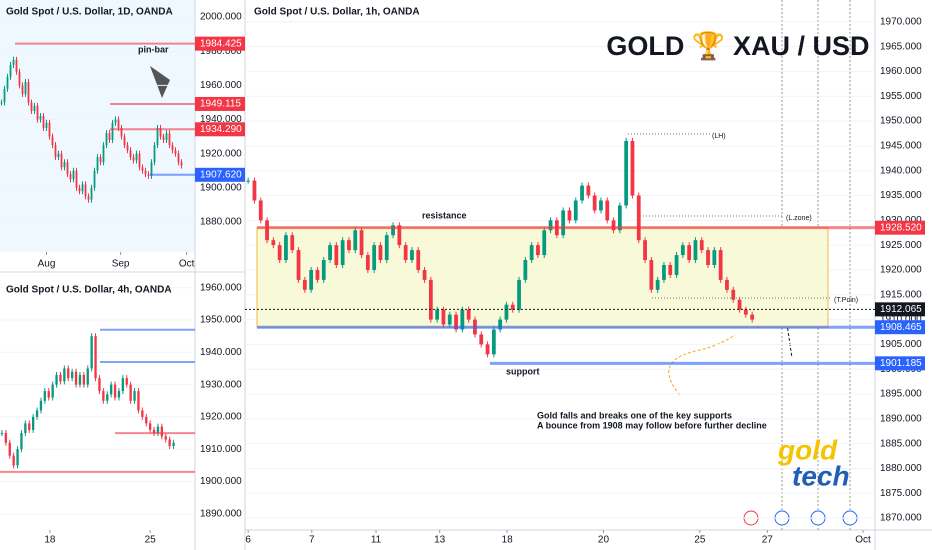 The width and height of the screenshot is (932, 550). What do you see at coordinates (901, 146) in the screenshot?
I see `y-tick-label: 1945.000` at bounding box center [901, 146].